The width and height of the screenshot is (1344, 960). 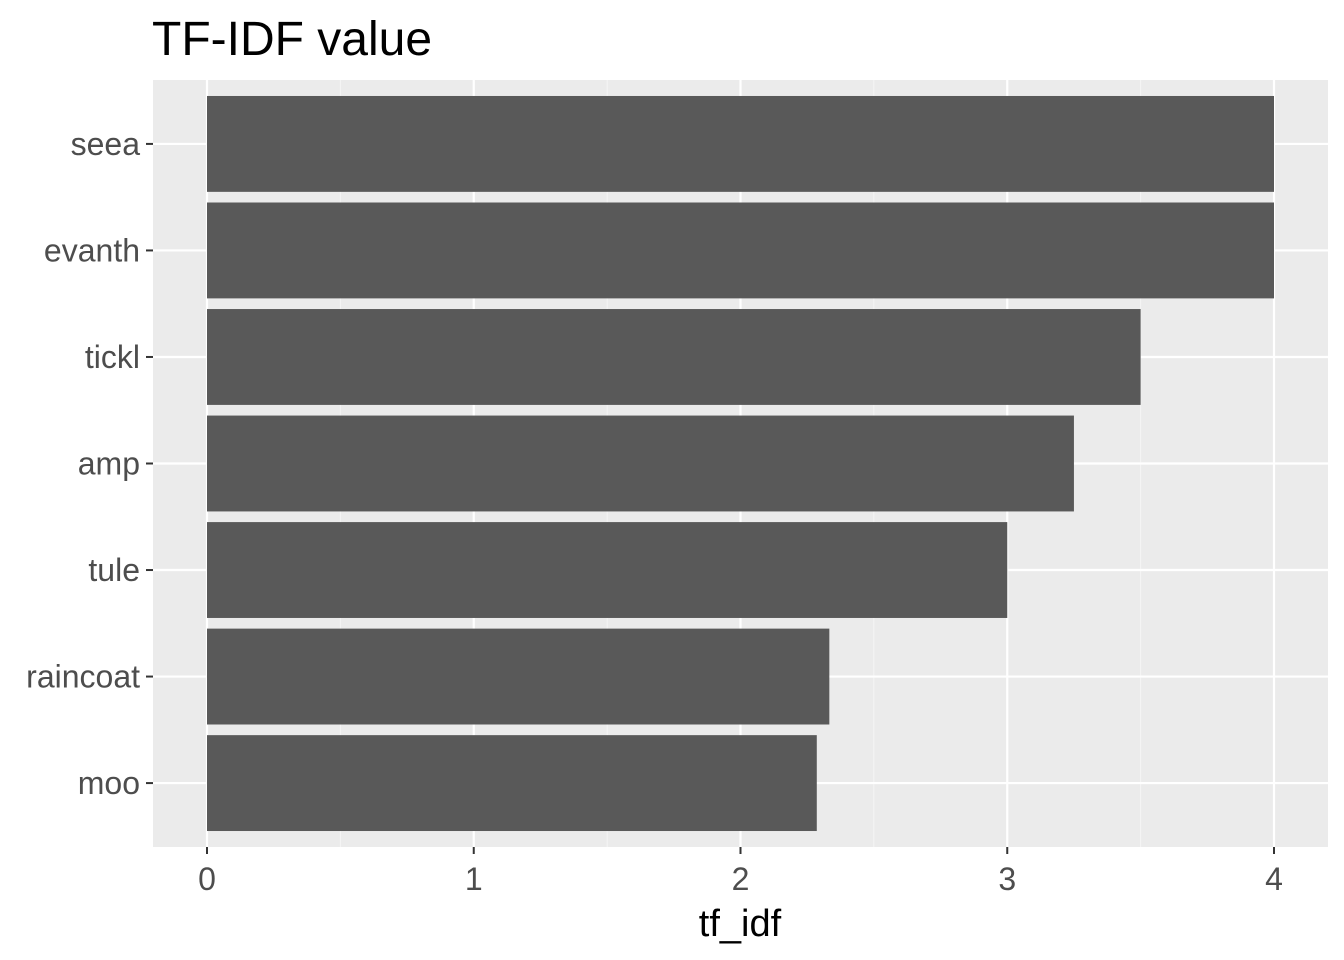 I want to click on bar-moo, so click(x=512, y=783).